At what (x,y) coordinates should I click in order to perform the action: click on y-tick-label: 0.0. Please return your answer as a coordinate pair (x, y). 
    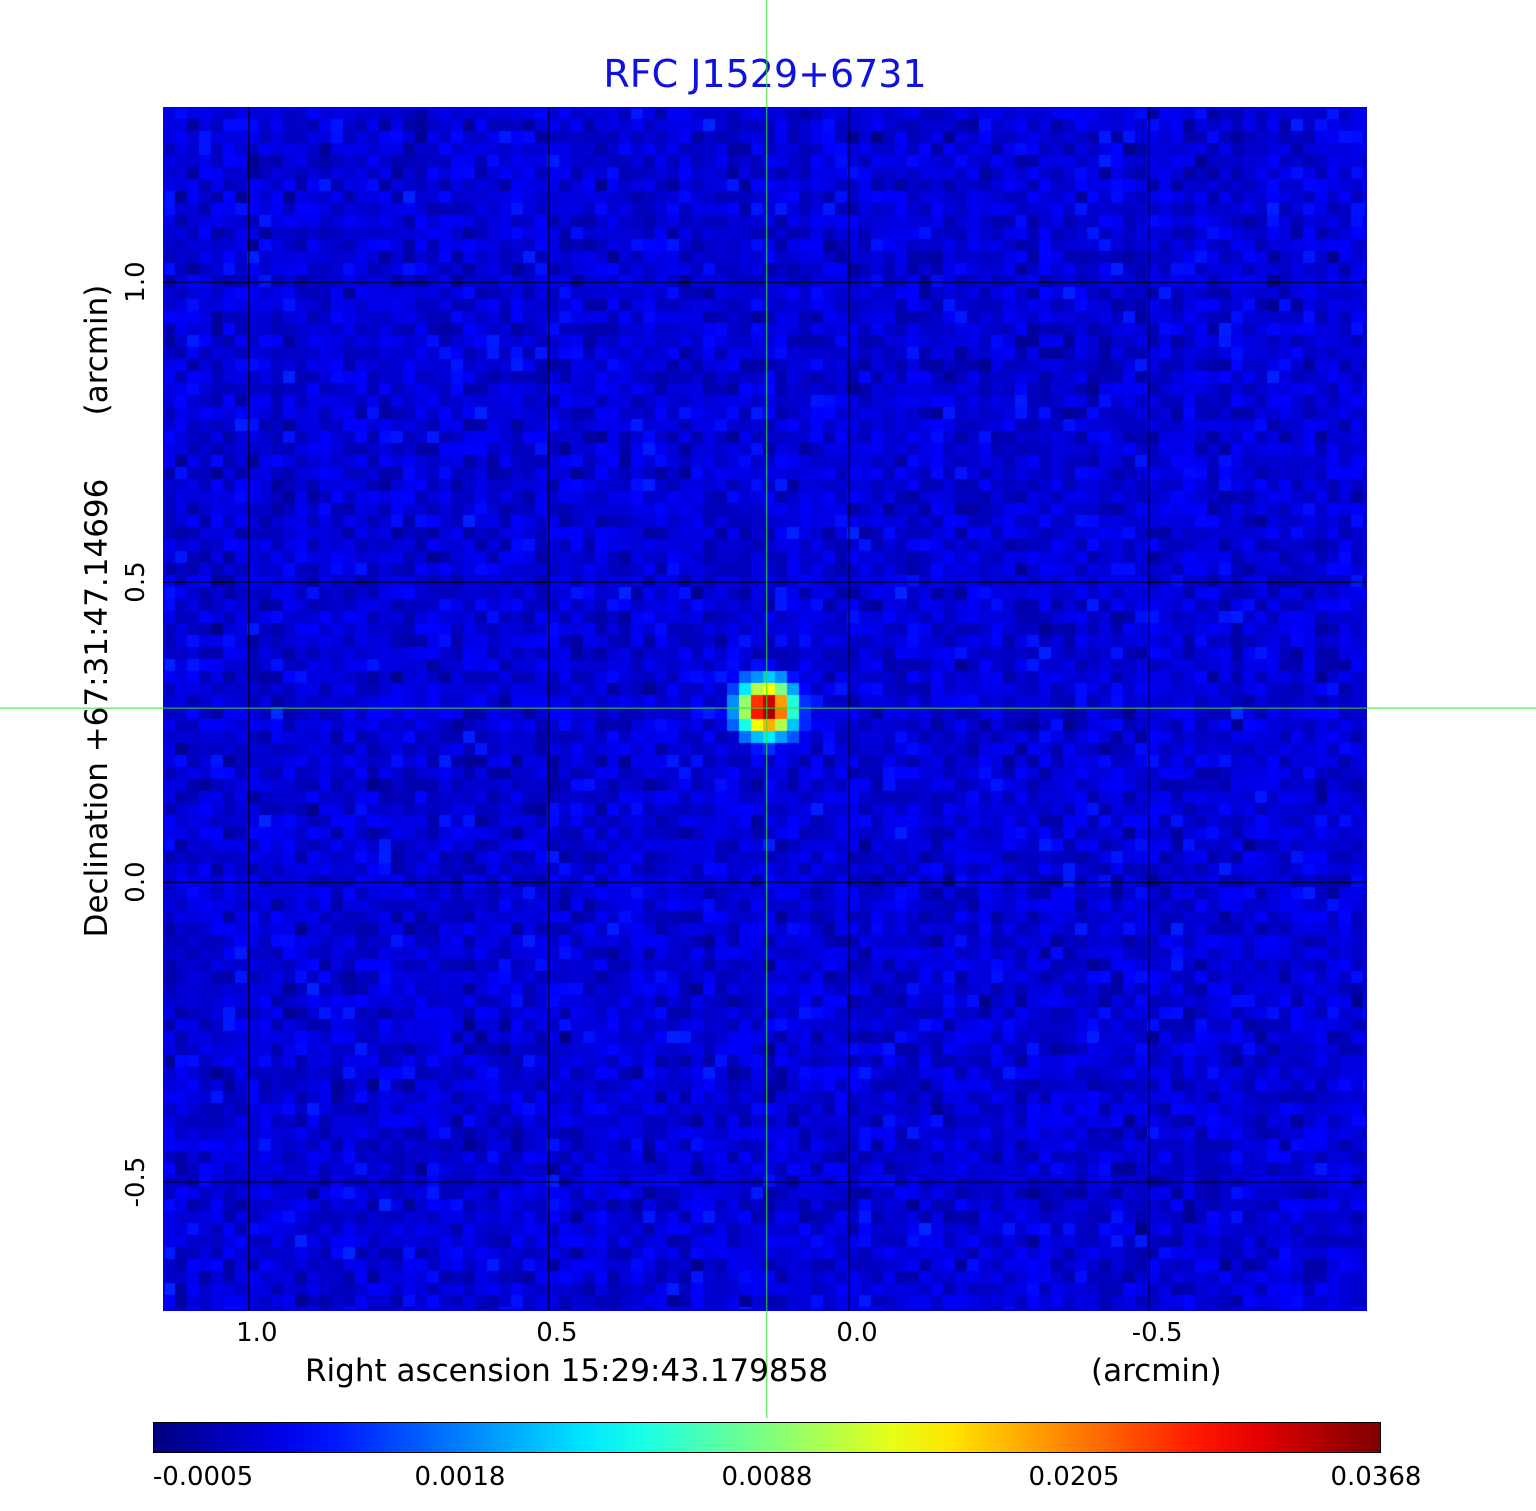
    Looking at the image, I should click on (136, 882).